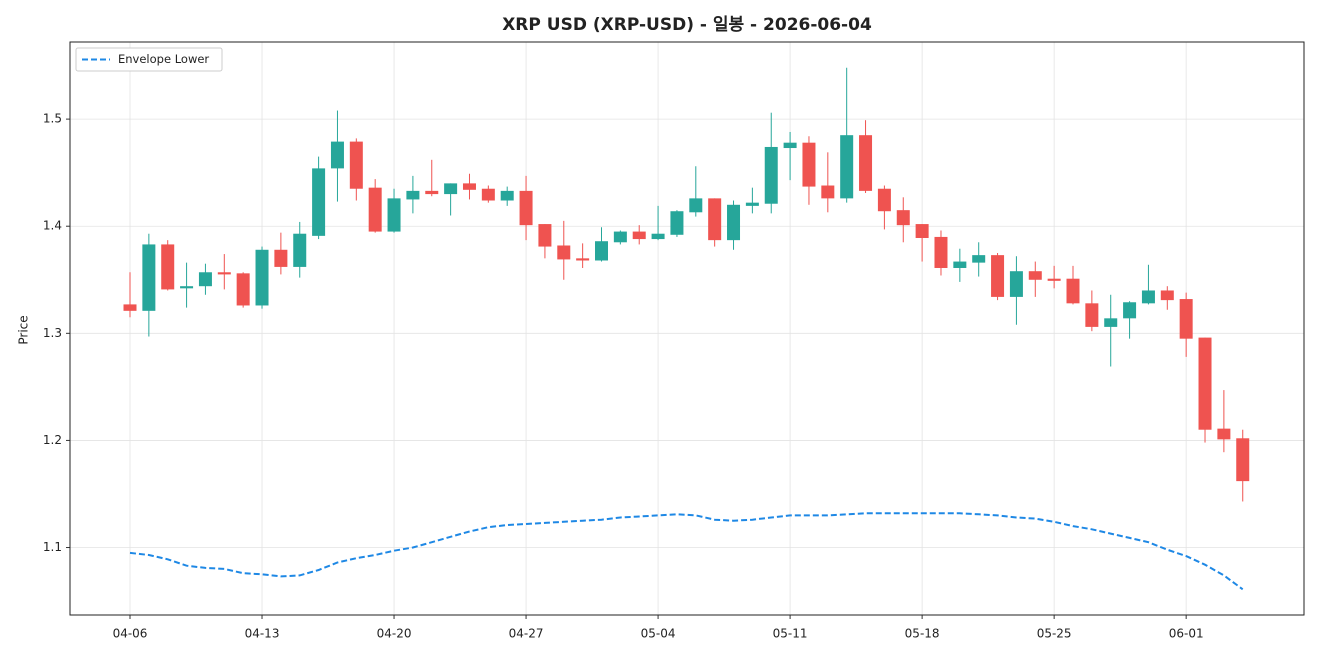 The image size is (1320, 660). What do you see at coordinates (24, 329) in the screenshot?
I see `y-axis-label: Price` at bounding box center [24, 329].